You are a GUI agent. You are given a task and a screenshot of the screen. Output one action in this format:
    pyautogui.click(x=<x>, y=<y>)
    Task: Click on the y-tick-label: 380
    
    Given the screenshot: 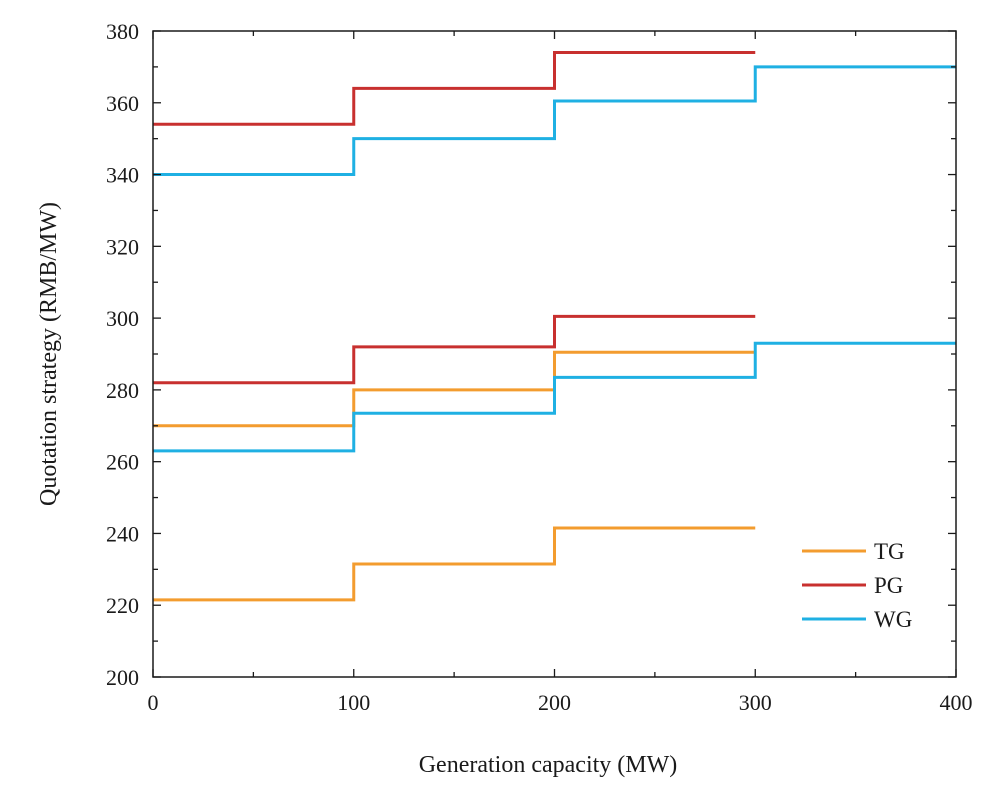 What is the action you would take?
    pyautogui.click(x=122, y=31)
    